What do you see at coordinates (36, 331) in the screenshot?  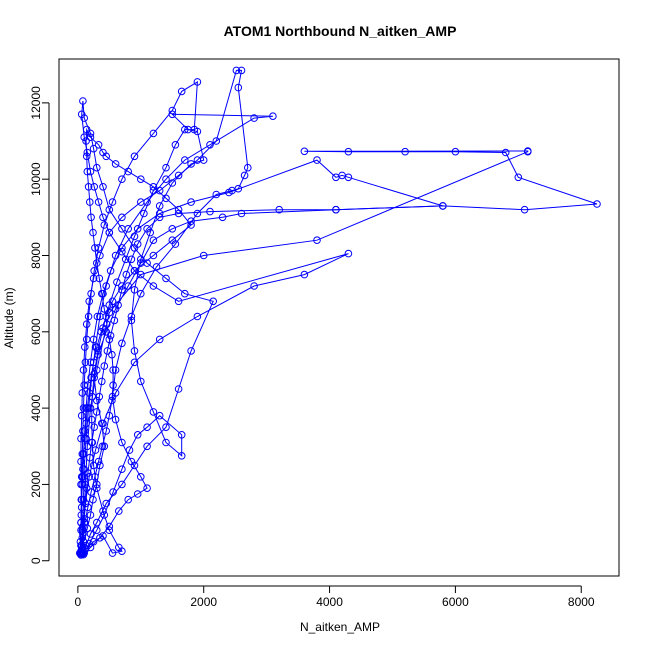 I see `y-tick-label: 6000` at bounding box center [36, 331].